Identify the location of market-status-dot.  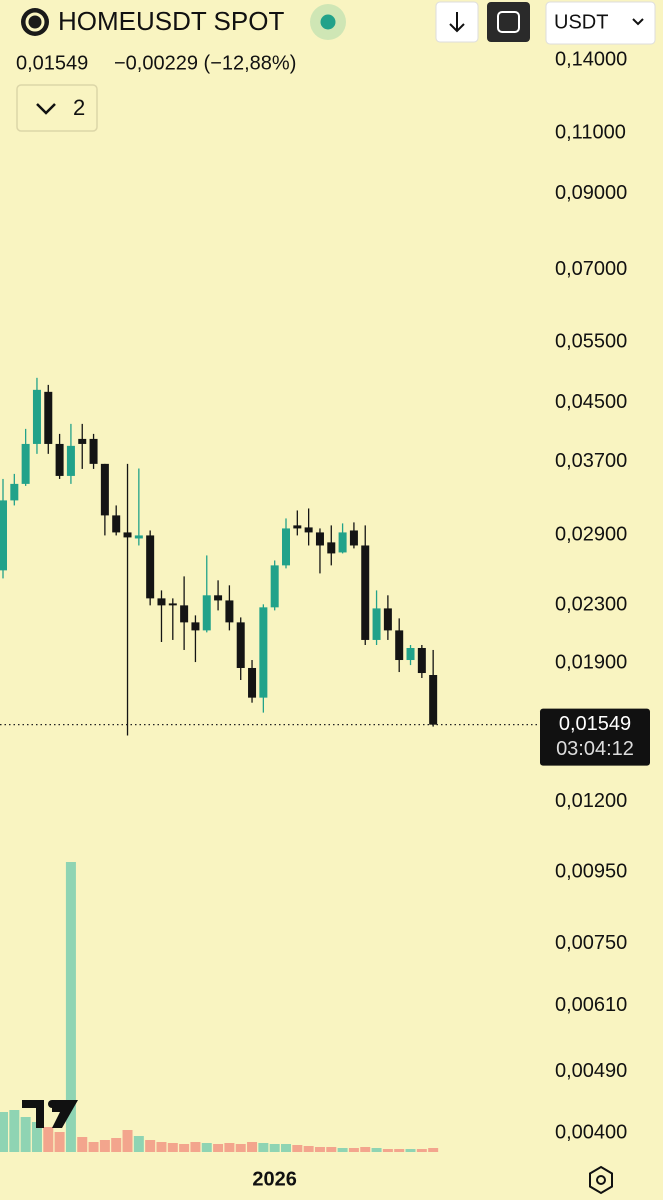
(328, 22).